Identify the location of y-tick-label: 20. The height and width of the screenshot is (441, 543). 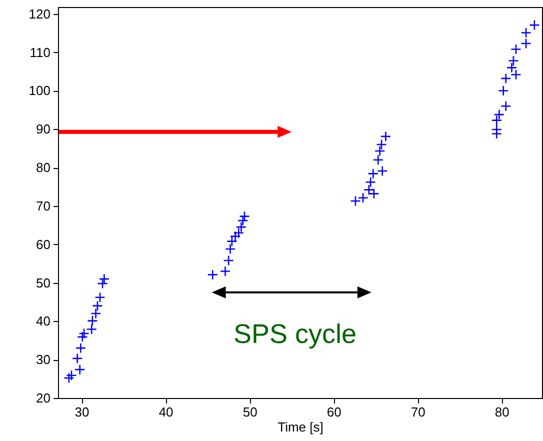
(43, 398).